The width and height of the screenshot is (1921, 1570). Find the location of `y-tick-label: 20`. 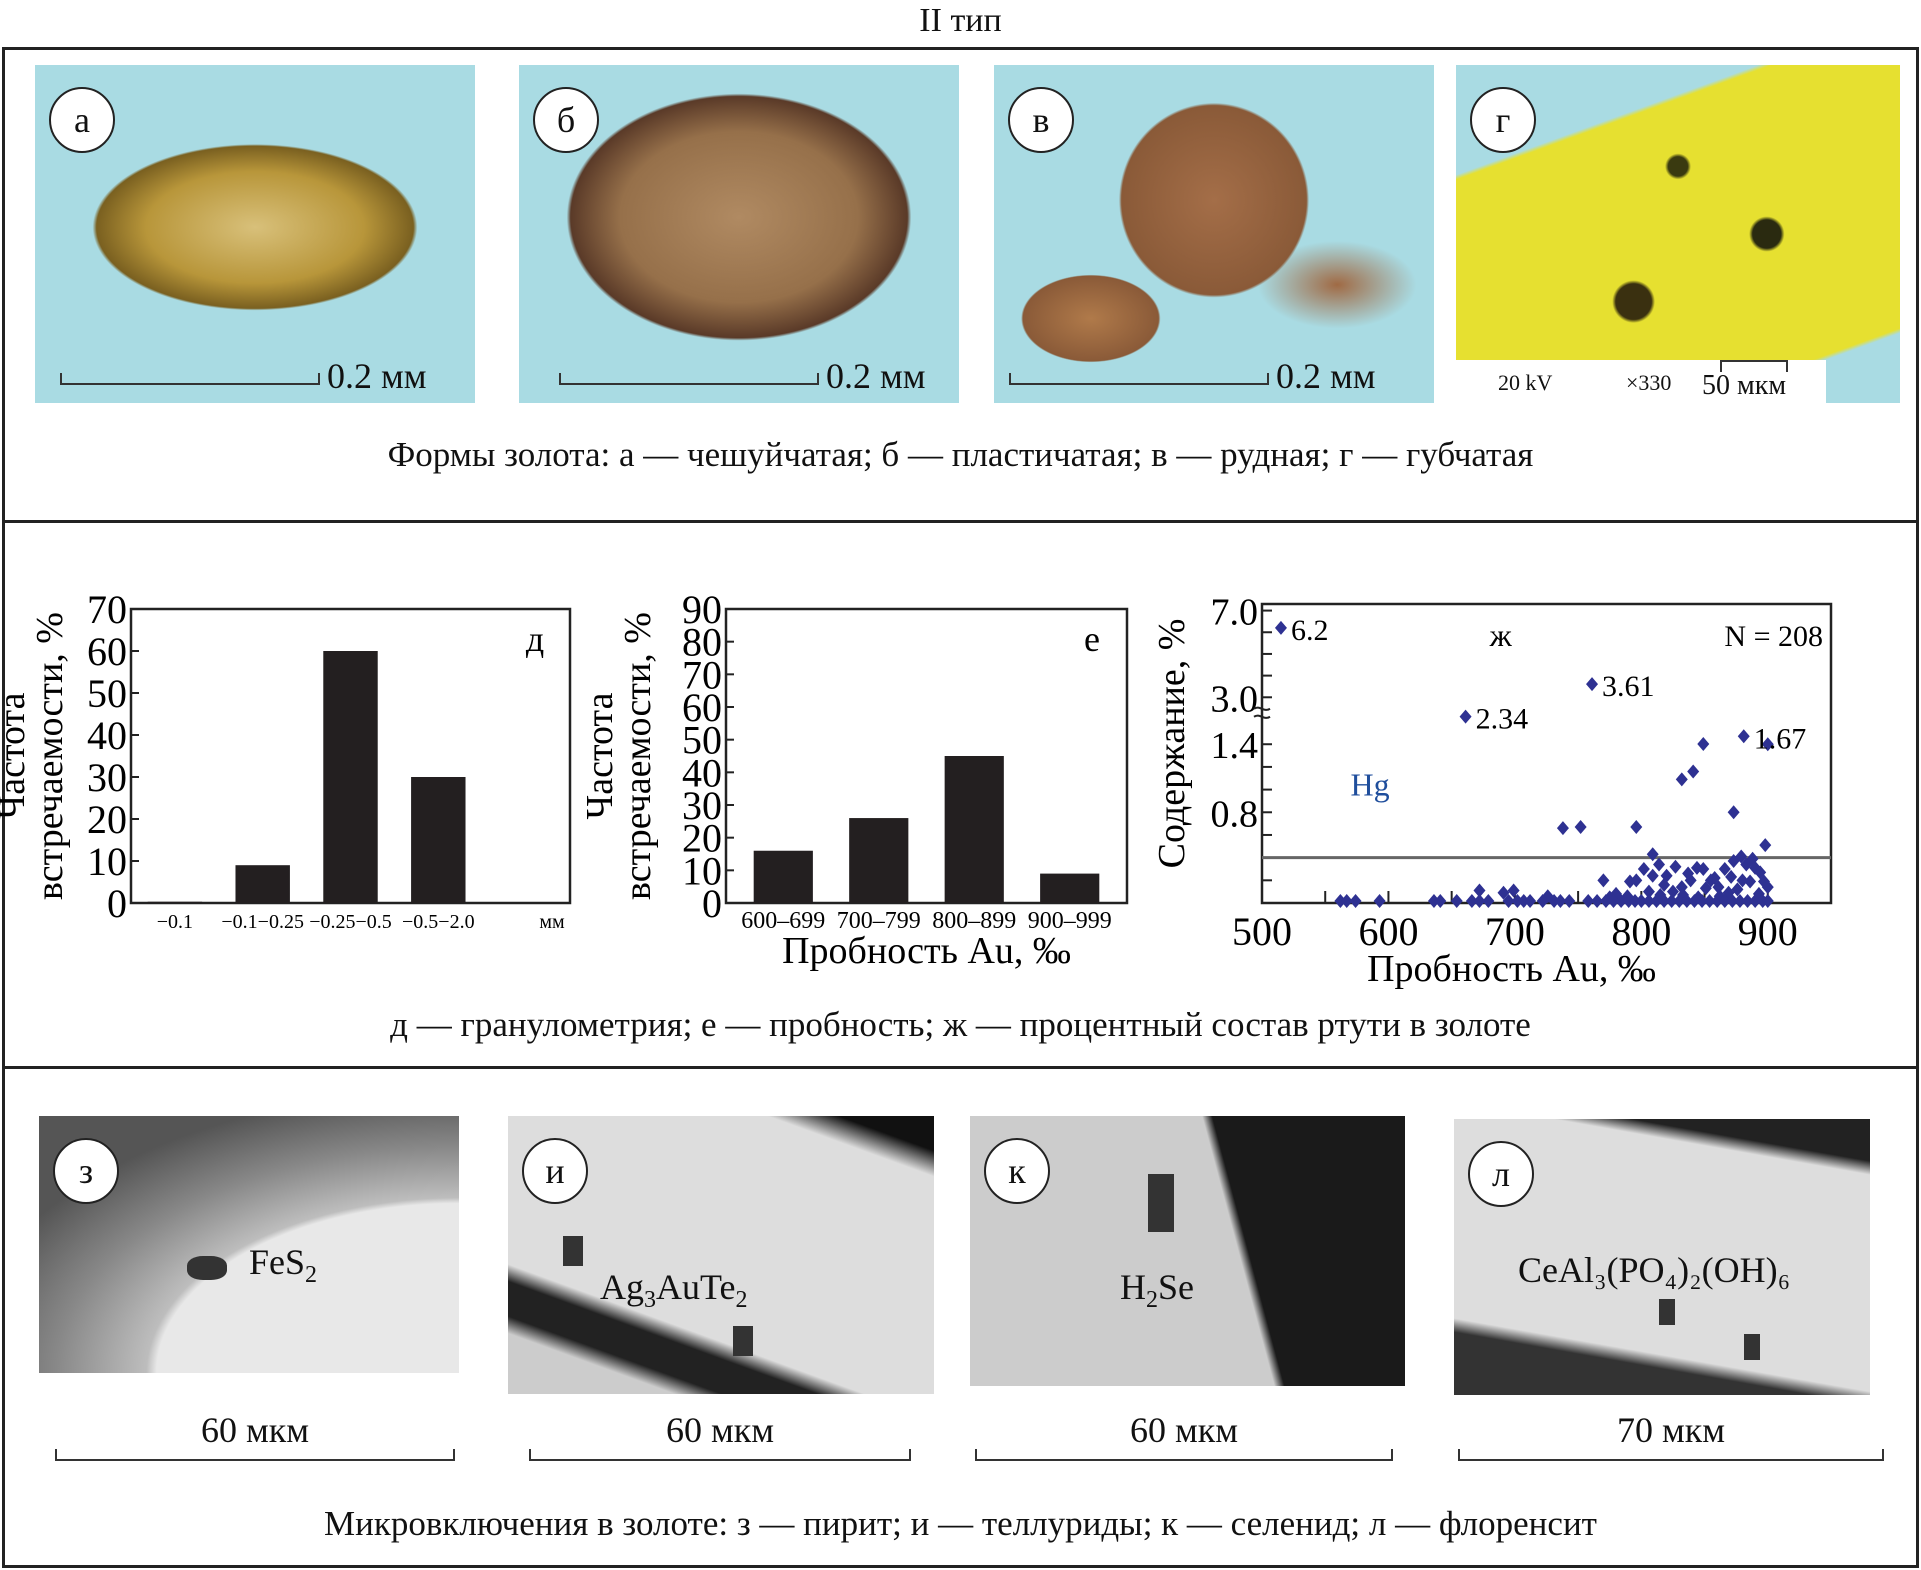

y-tick-label: 20 is located at coordinates (702, 838).